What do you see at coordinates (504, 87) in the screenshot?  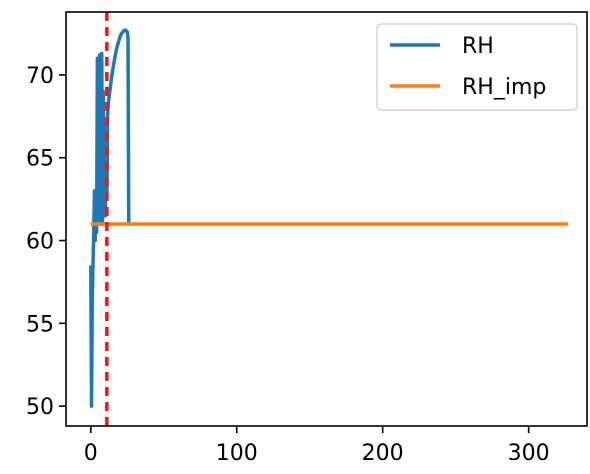 I see `legend-label-rh-imp: RH_imp` at bounding box center [504, 87].